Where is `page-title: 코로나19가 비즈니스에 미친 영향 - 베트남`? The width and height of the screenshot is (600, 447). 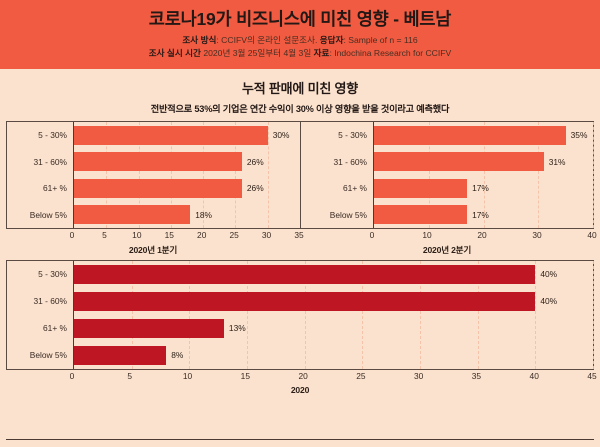 page-title: 코로나19가 비즈니스에 미친 영향 - 베트남 is located at coordinates (300, 19).